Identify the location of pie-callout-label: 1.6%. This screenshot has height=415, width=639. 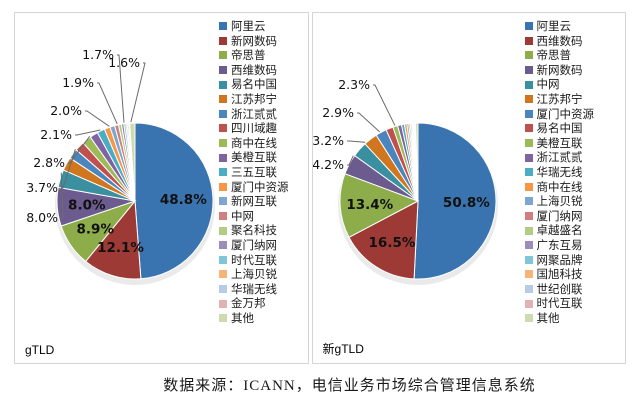
(124, 62).